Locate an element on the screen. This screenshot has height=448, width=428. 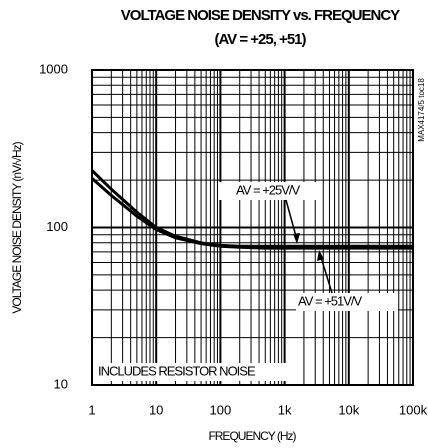
figure-code: MAX4174/5 toc18 is located at coordinates (421, 110).